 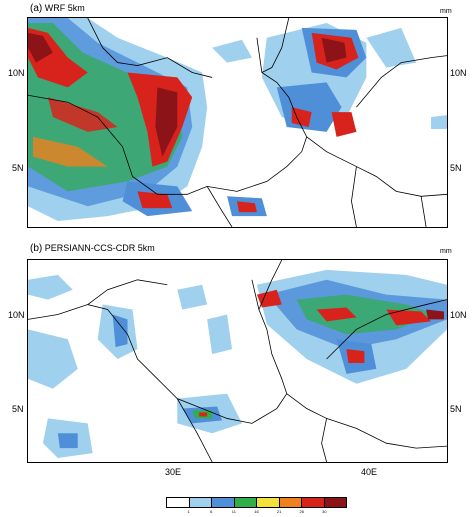 What do you see at coordinates (18, 409) in the screenshot?
I see `panel-b-lat-5n: 5N` at bounding box center [18, 409].